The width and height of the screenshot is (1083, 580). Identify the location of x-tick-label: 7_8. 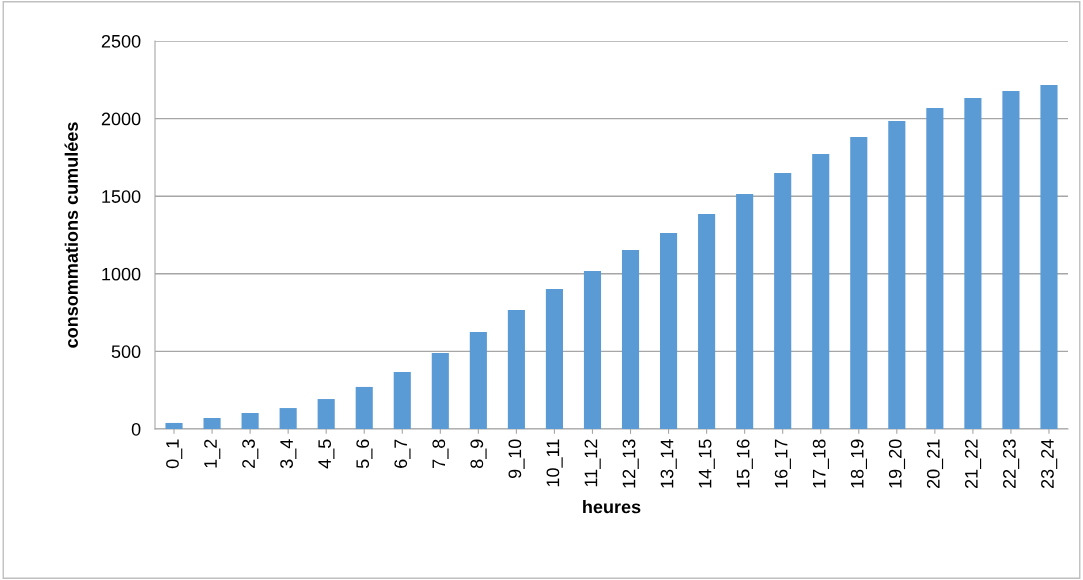
(440, 453).